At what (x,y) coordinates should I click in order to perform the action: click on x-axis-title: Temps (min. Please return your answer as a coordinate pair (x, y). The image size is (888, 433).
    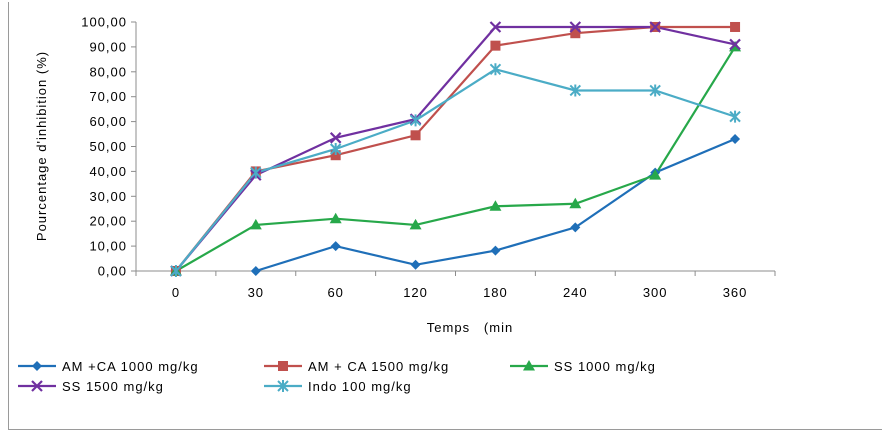
    Looking at the image, I should click on (470, 327).